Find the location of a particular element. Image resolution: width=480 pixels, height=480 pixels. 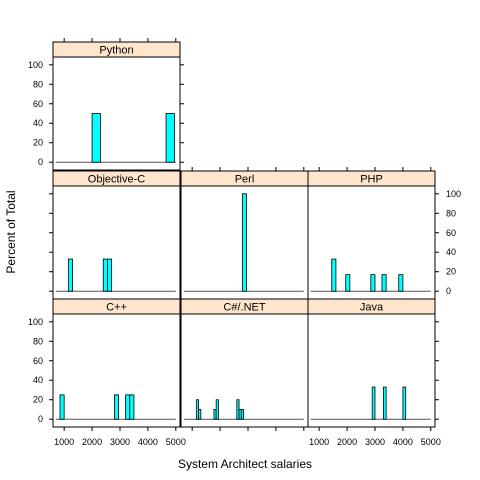

panel-objective-c: Objective-C is located at coordinates (116, 235).